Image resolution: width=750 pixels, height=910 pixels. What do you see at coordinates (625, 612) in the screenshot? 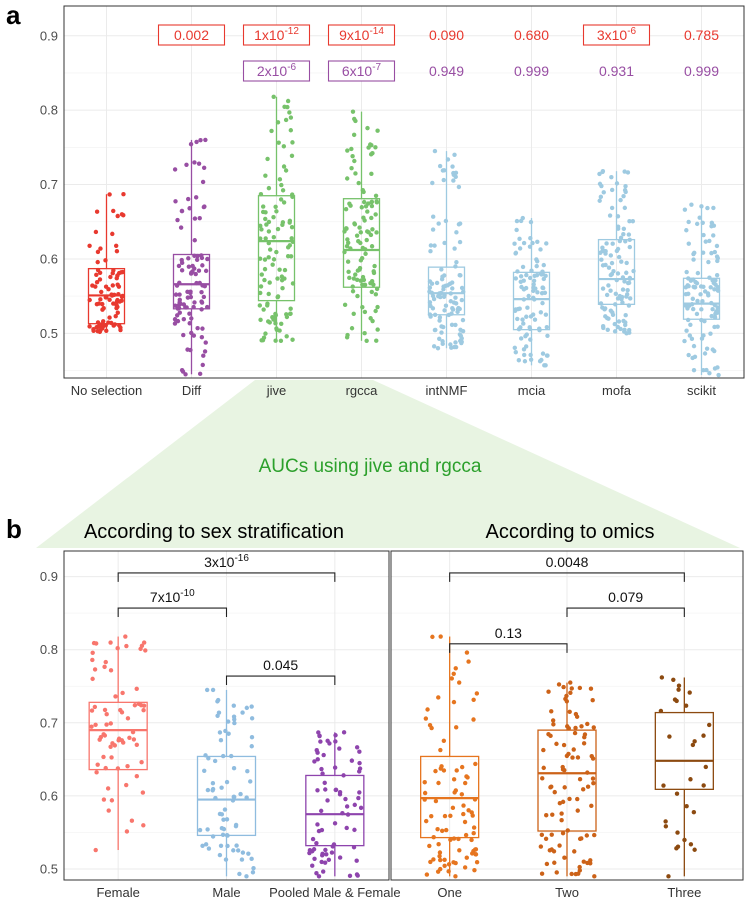
I see `comparison-bracket` at bounding box center [625, 612].